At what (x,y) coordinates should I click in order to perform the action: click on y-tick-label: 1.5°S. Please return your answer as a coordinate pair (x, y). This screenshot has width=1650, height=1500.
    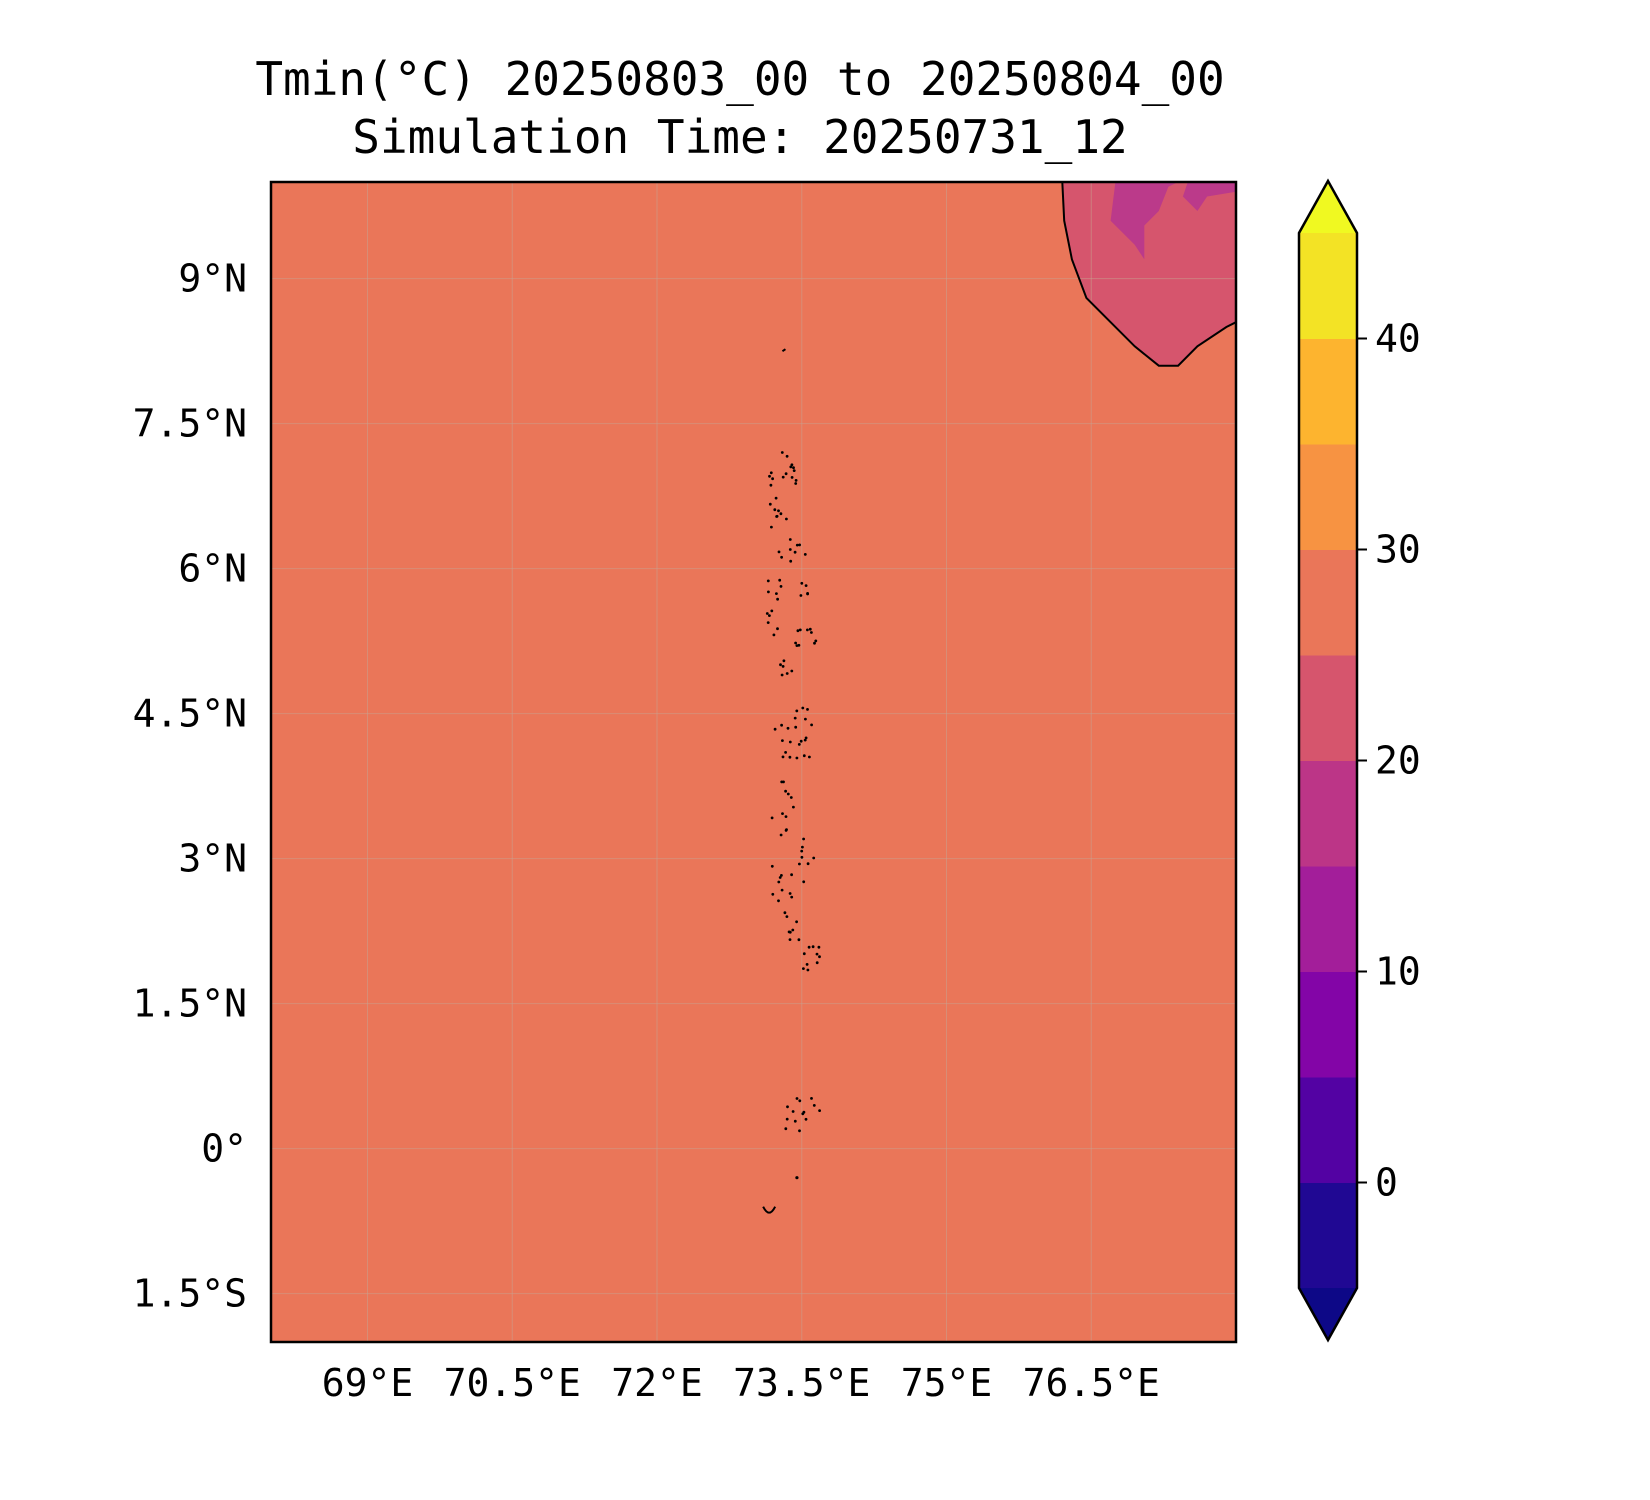
    Looking at the image, I should click on (190, 1294).